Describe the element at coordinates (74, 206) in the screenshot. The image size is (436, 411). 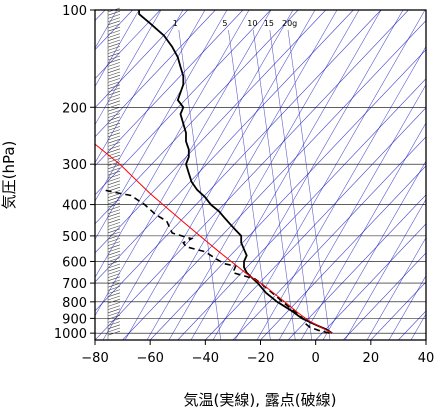
I see `y-tick-label: 400` at that location.